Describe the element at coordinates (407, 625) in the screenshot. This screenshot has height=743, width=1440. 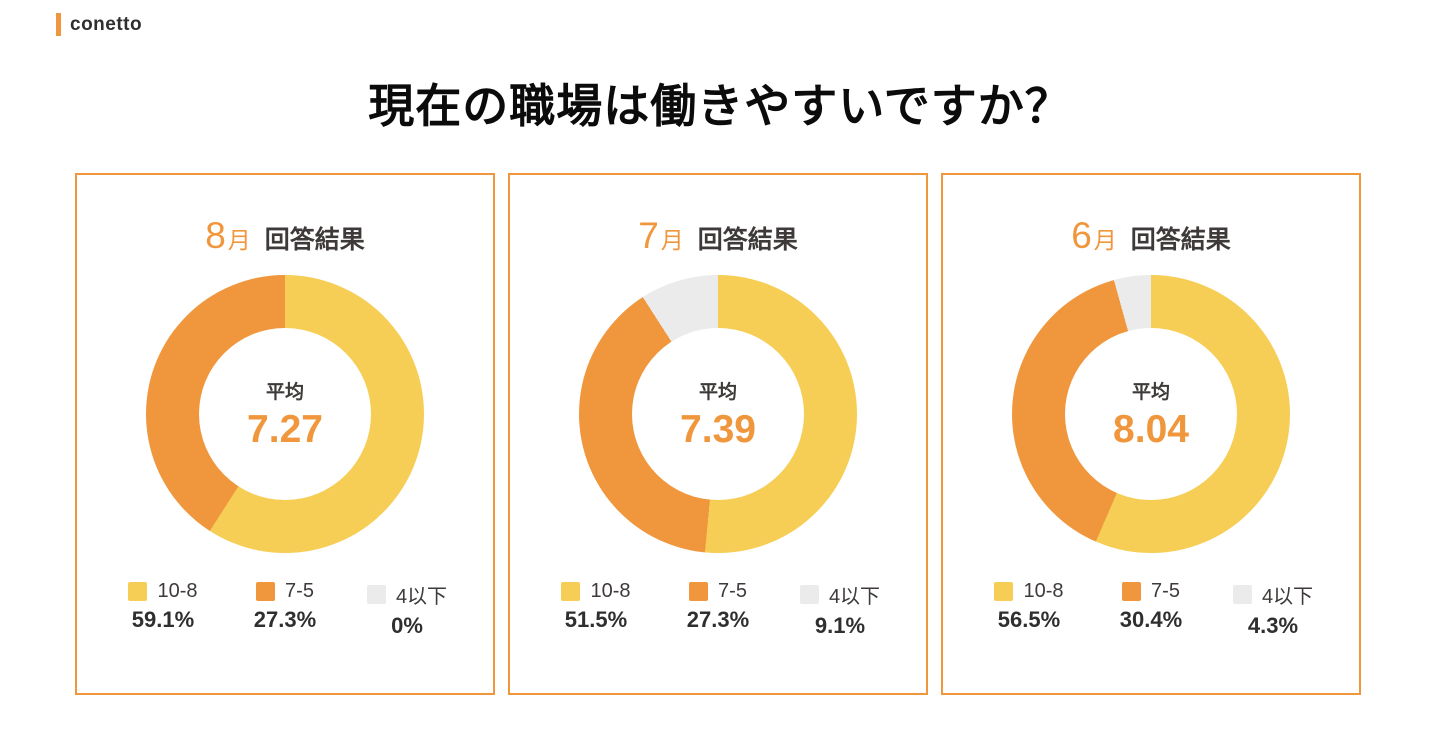
I see `legend-percentage: 0%` at that location.